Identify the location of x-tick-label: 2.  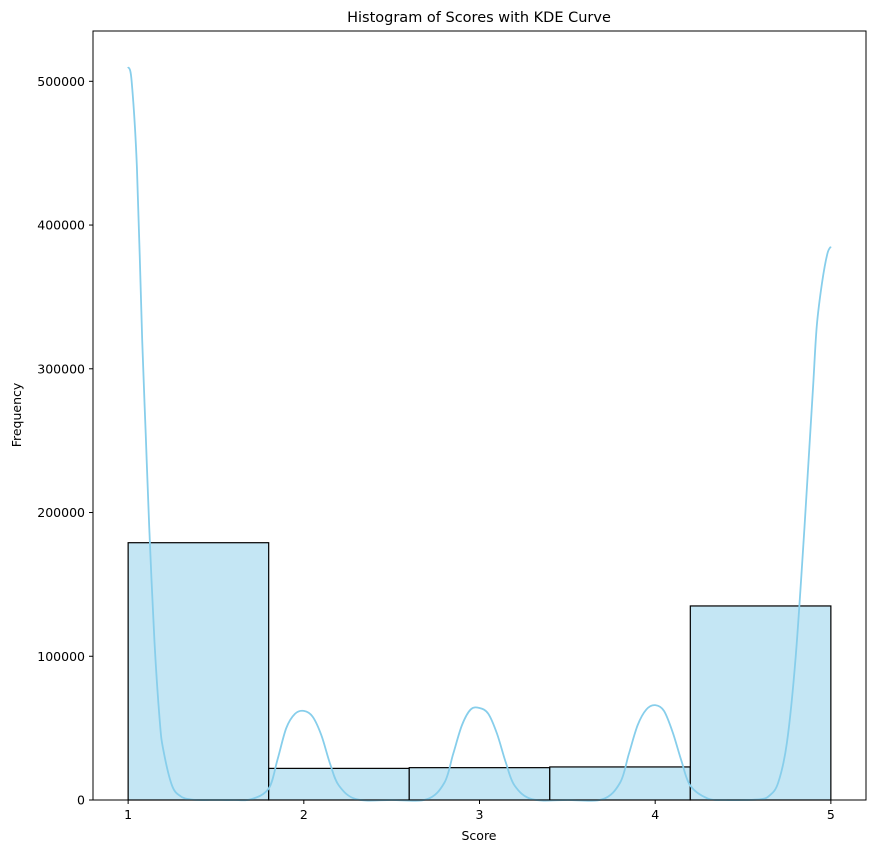
(304, 814).